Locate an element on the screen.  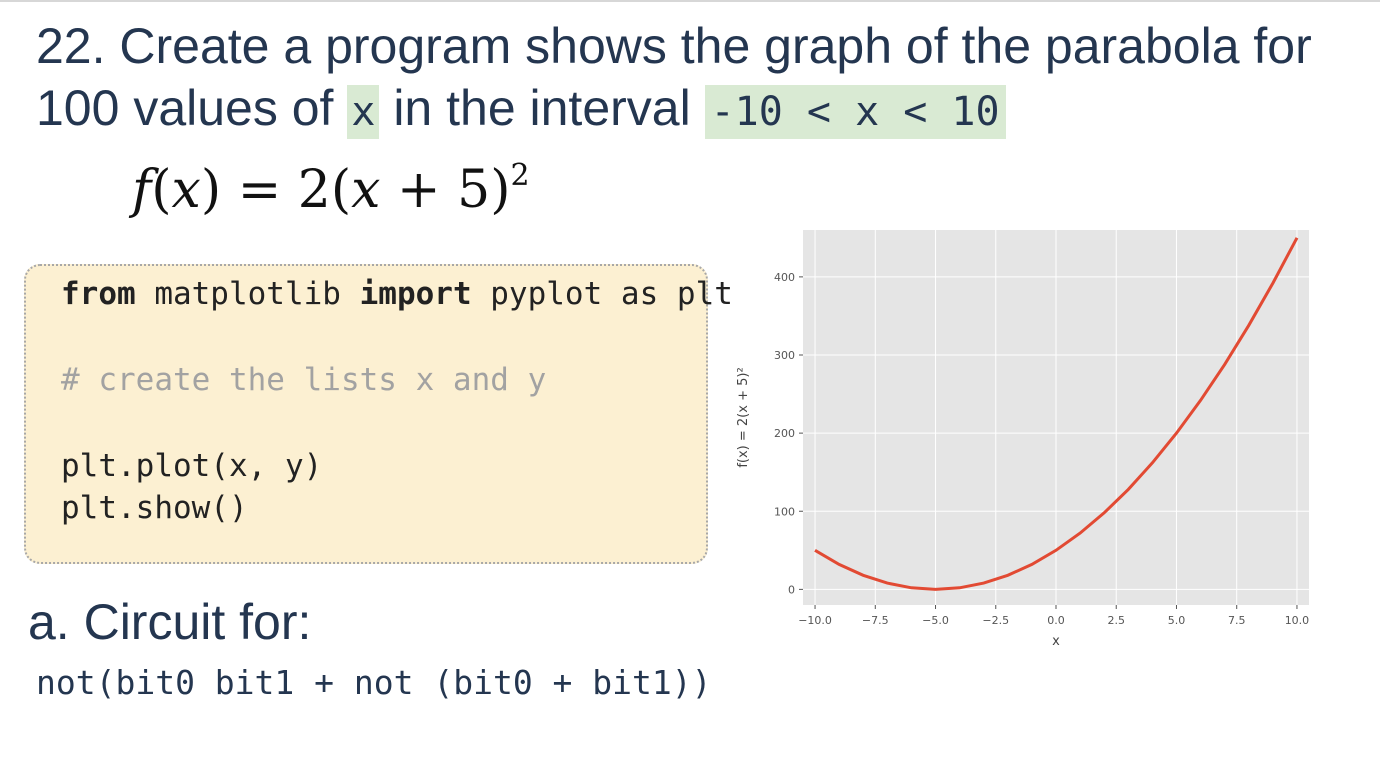
y-tick-label: 300 is located at coordinates (784, 355).